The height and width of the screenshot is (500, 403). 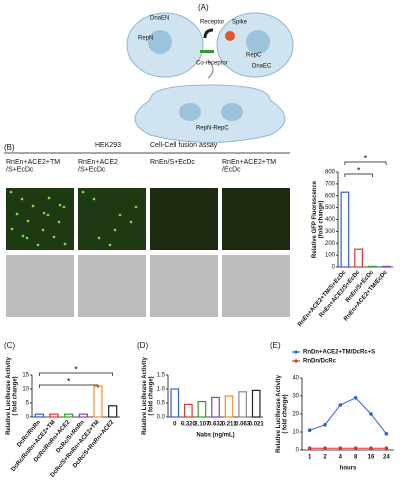 I want to click on panel-label: (D), so click(x=142, y=345).